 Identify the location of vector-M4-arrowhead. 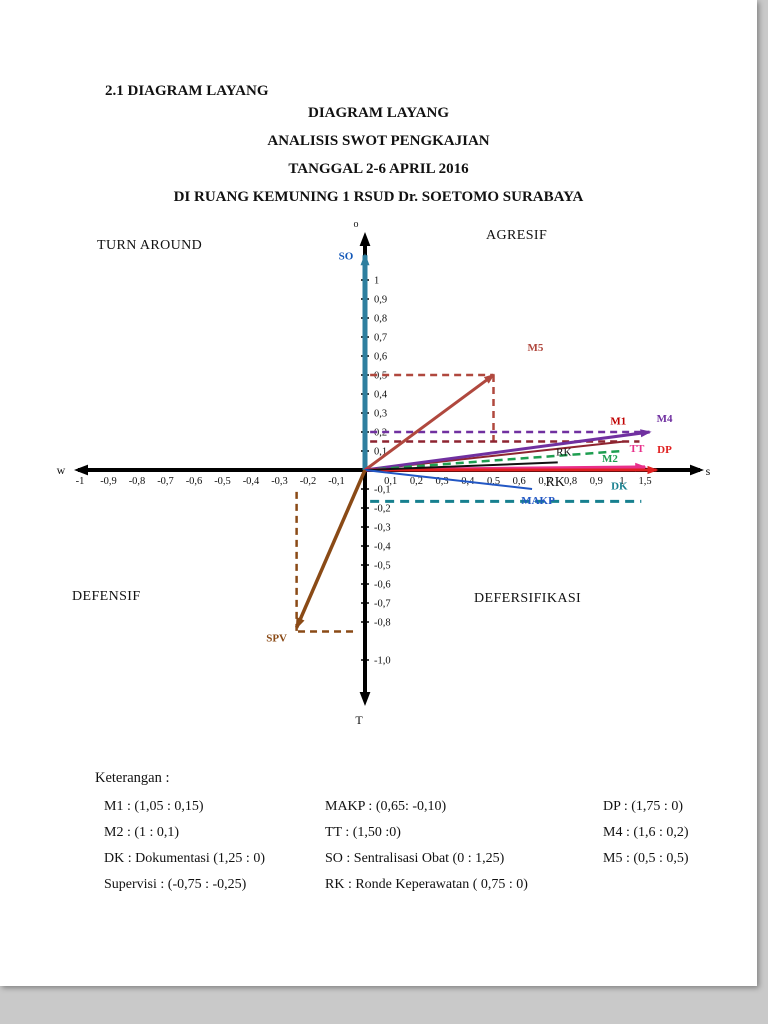
(646, 433).